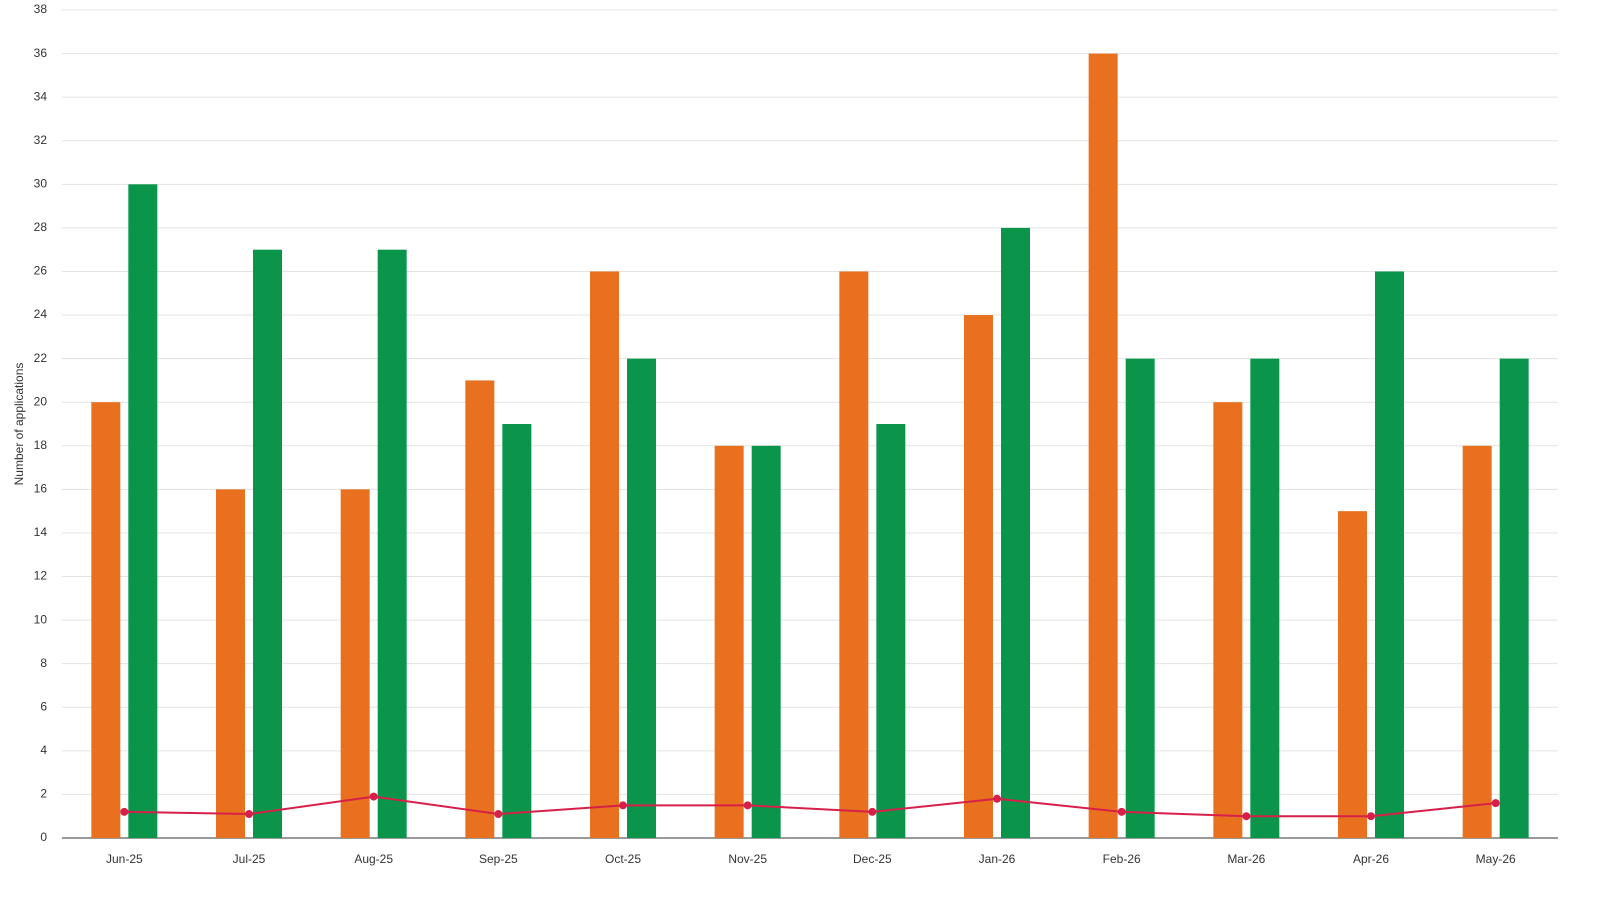 This screenshot has width=1600, height=900. Describe the element at coordinates (41, 9) in the screenshot. I see `y-tick-label: 38` at that location.